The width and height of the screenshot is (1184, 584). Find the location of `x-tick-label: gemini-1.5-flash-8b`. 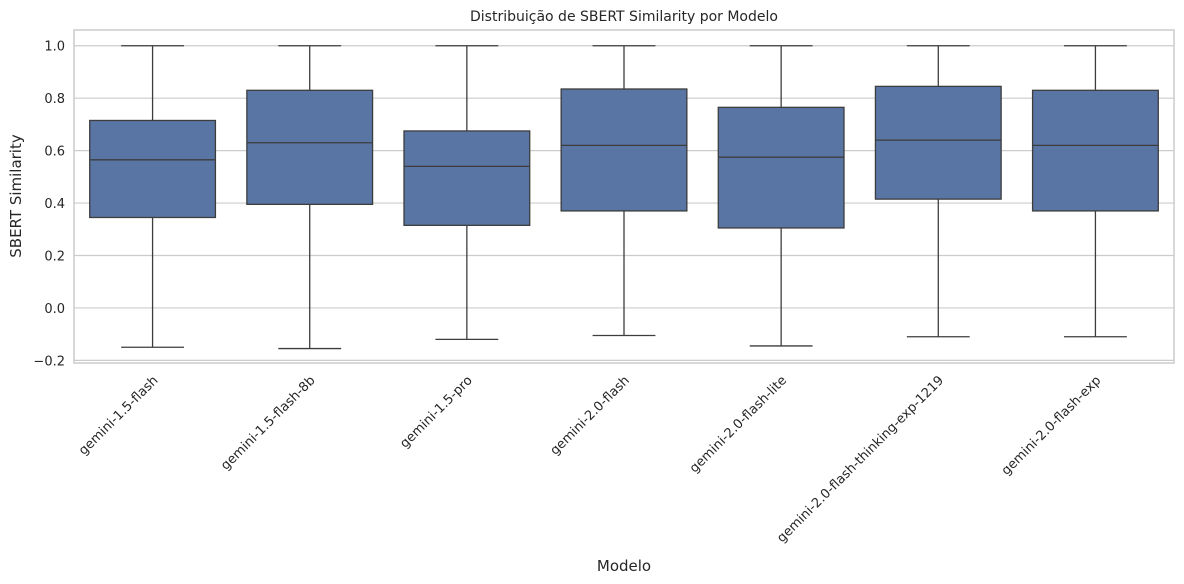

x-tick-label: gemini-1.5-flash-8b is located at coordinates (268, 423).